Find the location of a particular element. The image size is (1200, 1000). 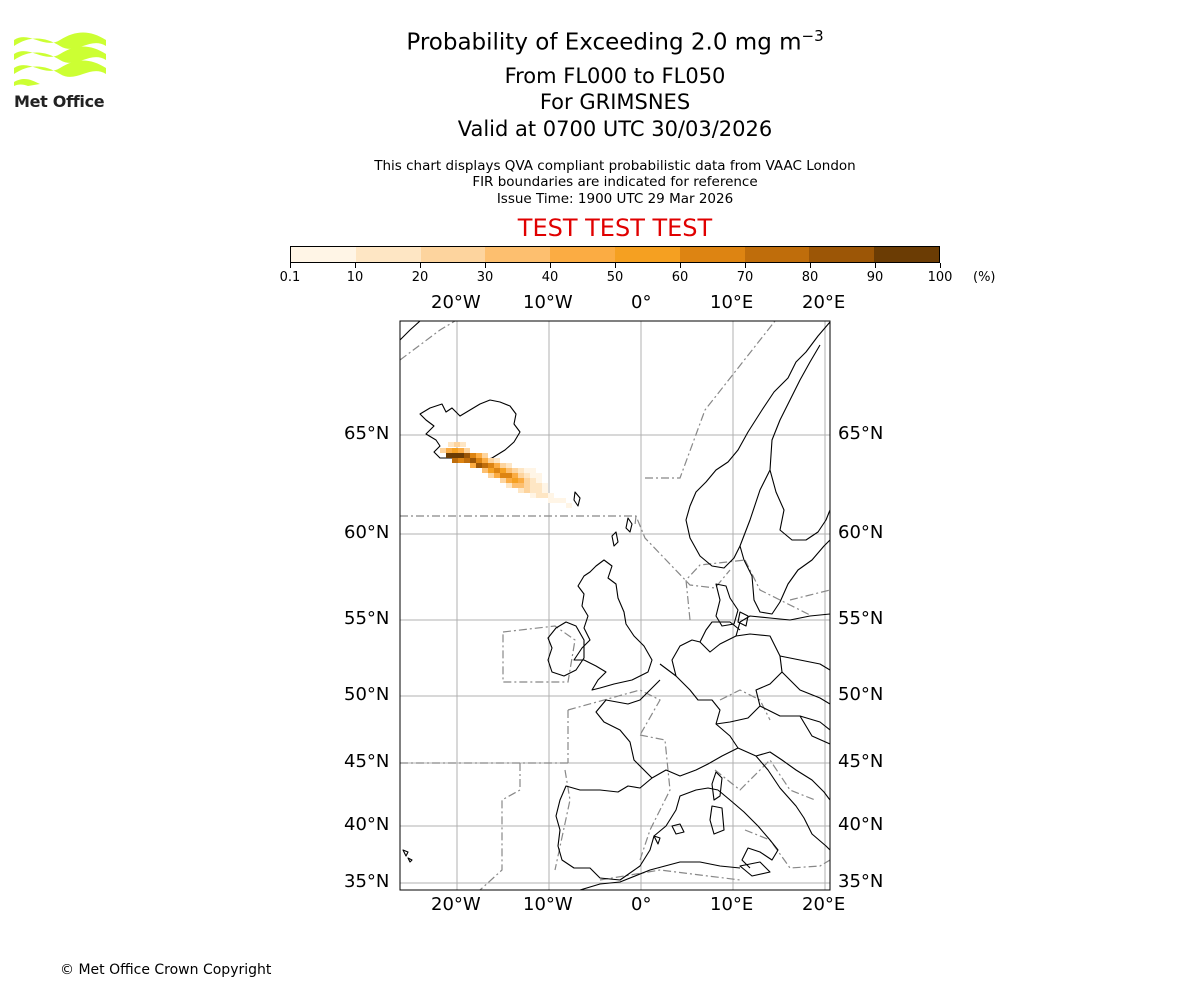

colorbar-tick-label: 80 is located at coordinates (810, 277).